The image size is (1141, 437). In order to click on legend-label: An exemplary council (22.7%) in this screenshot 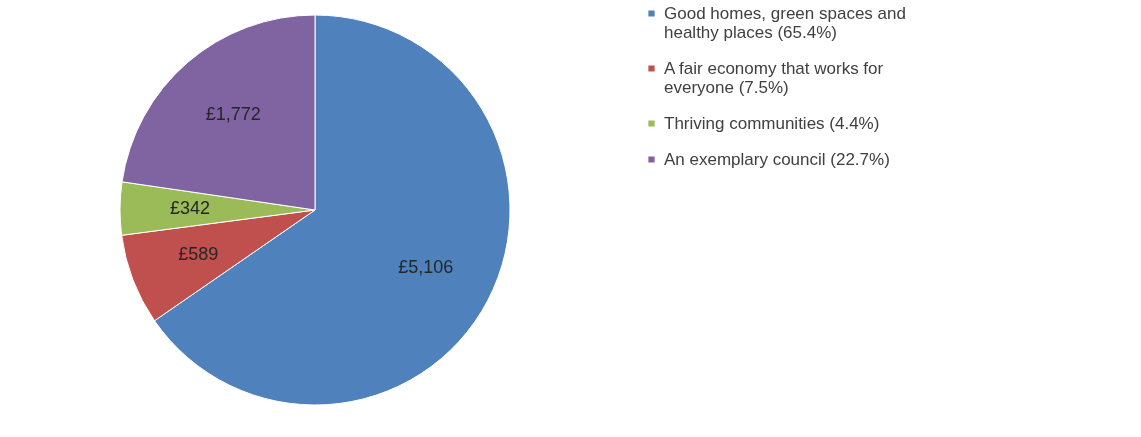, I will do `click(777, 159)`.